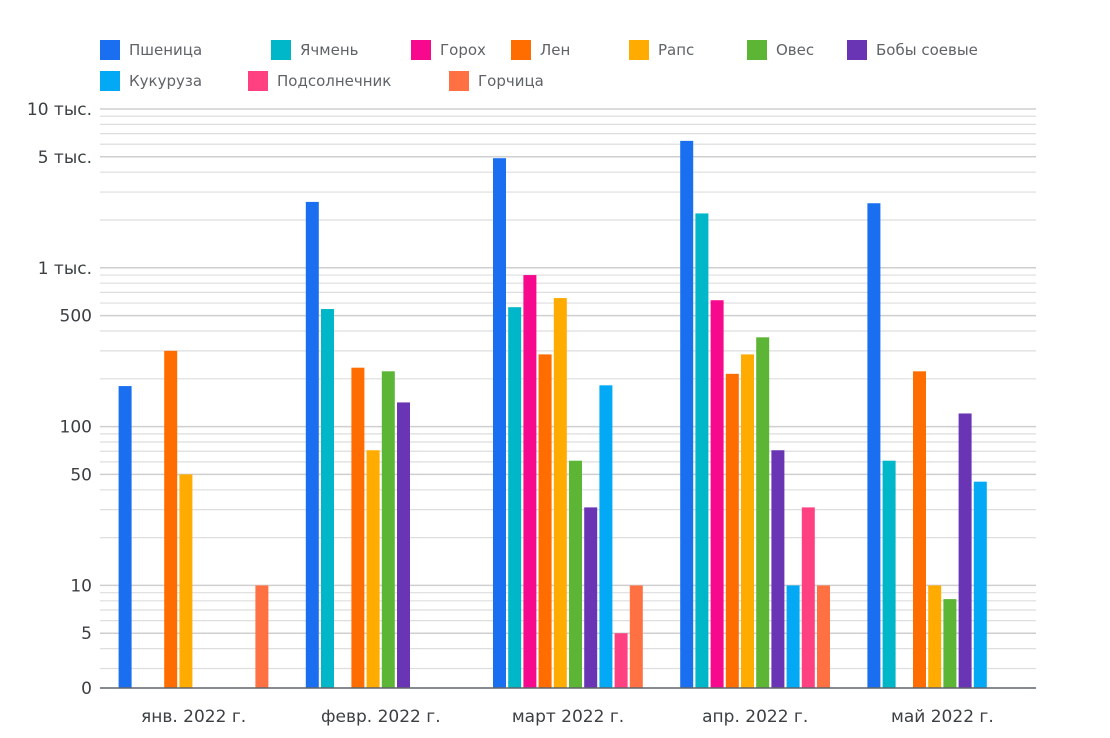  Describe the element at coordinates (86, 634) in the screenshot. I see `y-tick-label: 5` at that location.